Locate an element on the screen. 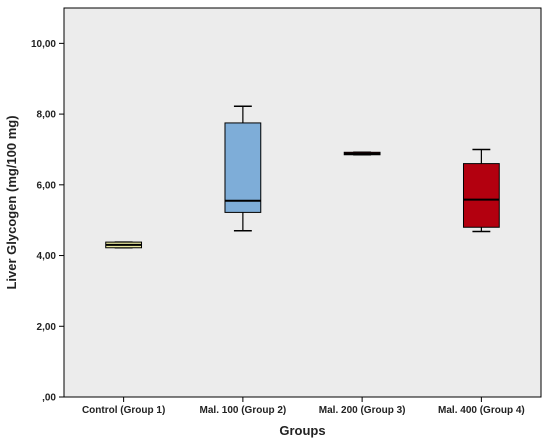 This screenshot has width=550, height=443. y-axis-title: Liver Glycogen (mg/100 mg) is located at coordinates (11, 202).